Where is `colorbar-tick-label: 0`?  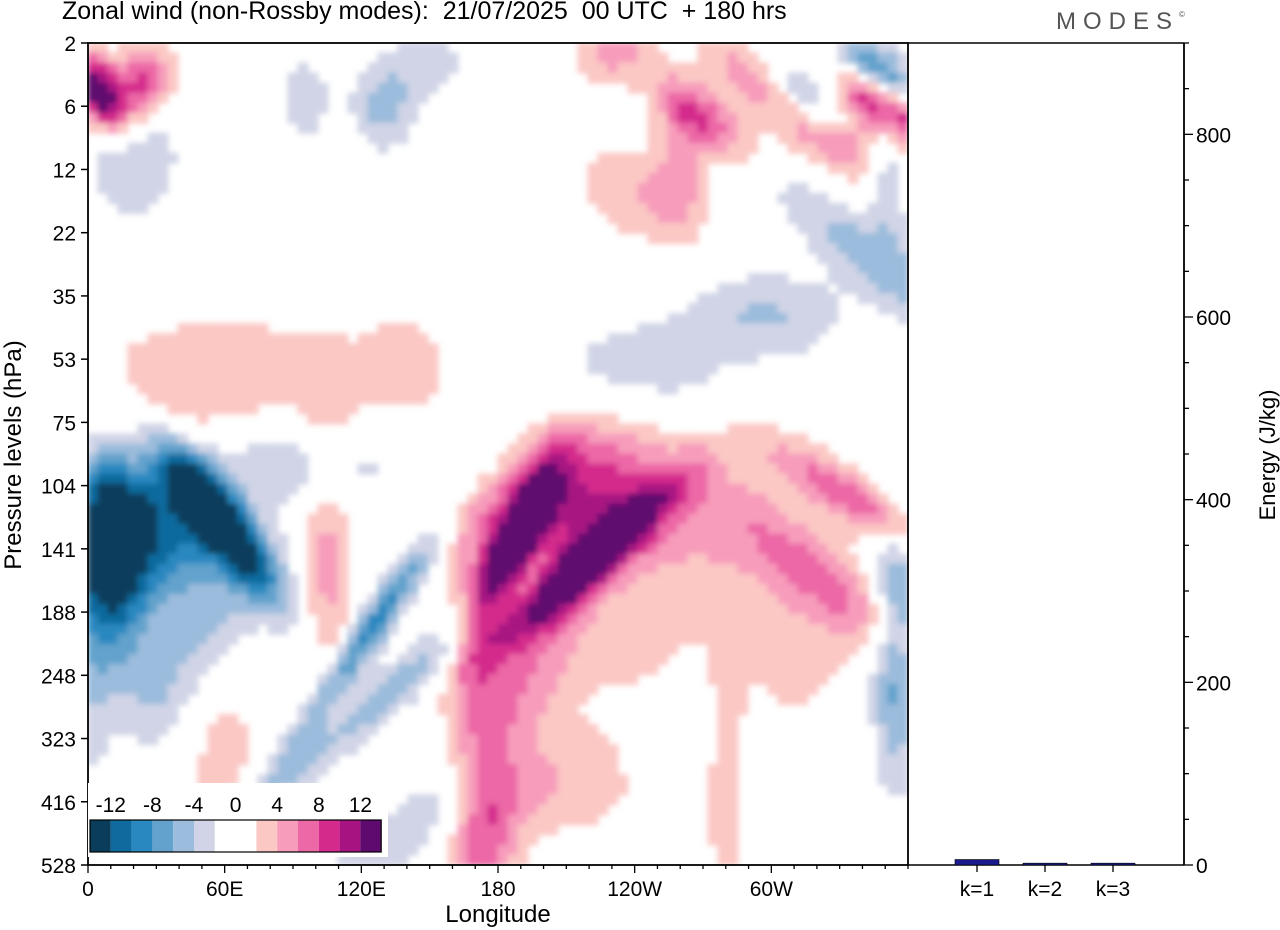 colorbar-tick-label: 0 is located at coordinates (236, 805).